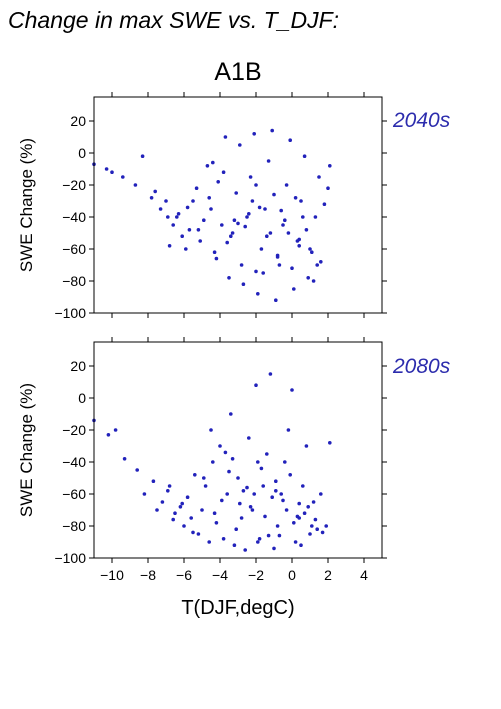 The image size is (501, 709). I want to click on x-tick-label: 0, so click(292, 575).